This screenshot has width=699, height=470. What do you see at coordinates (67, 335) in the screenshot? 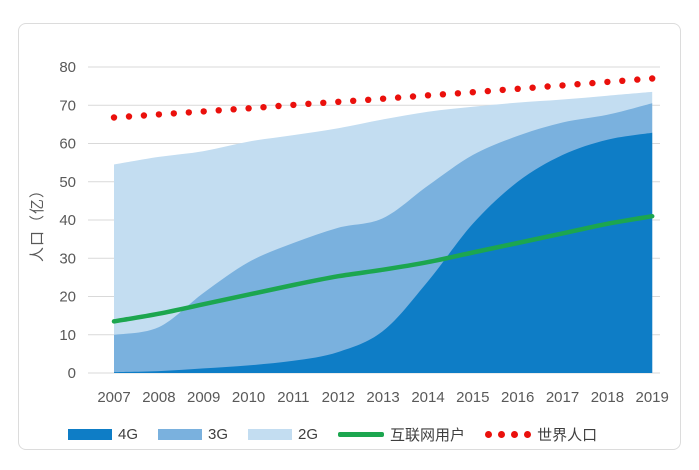
I see `svg-text: 10` at bounding box center [67, 335].